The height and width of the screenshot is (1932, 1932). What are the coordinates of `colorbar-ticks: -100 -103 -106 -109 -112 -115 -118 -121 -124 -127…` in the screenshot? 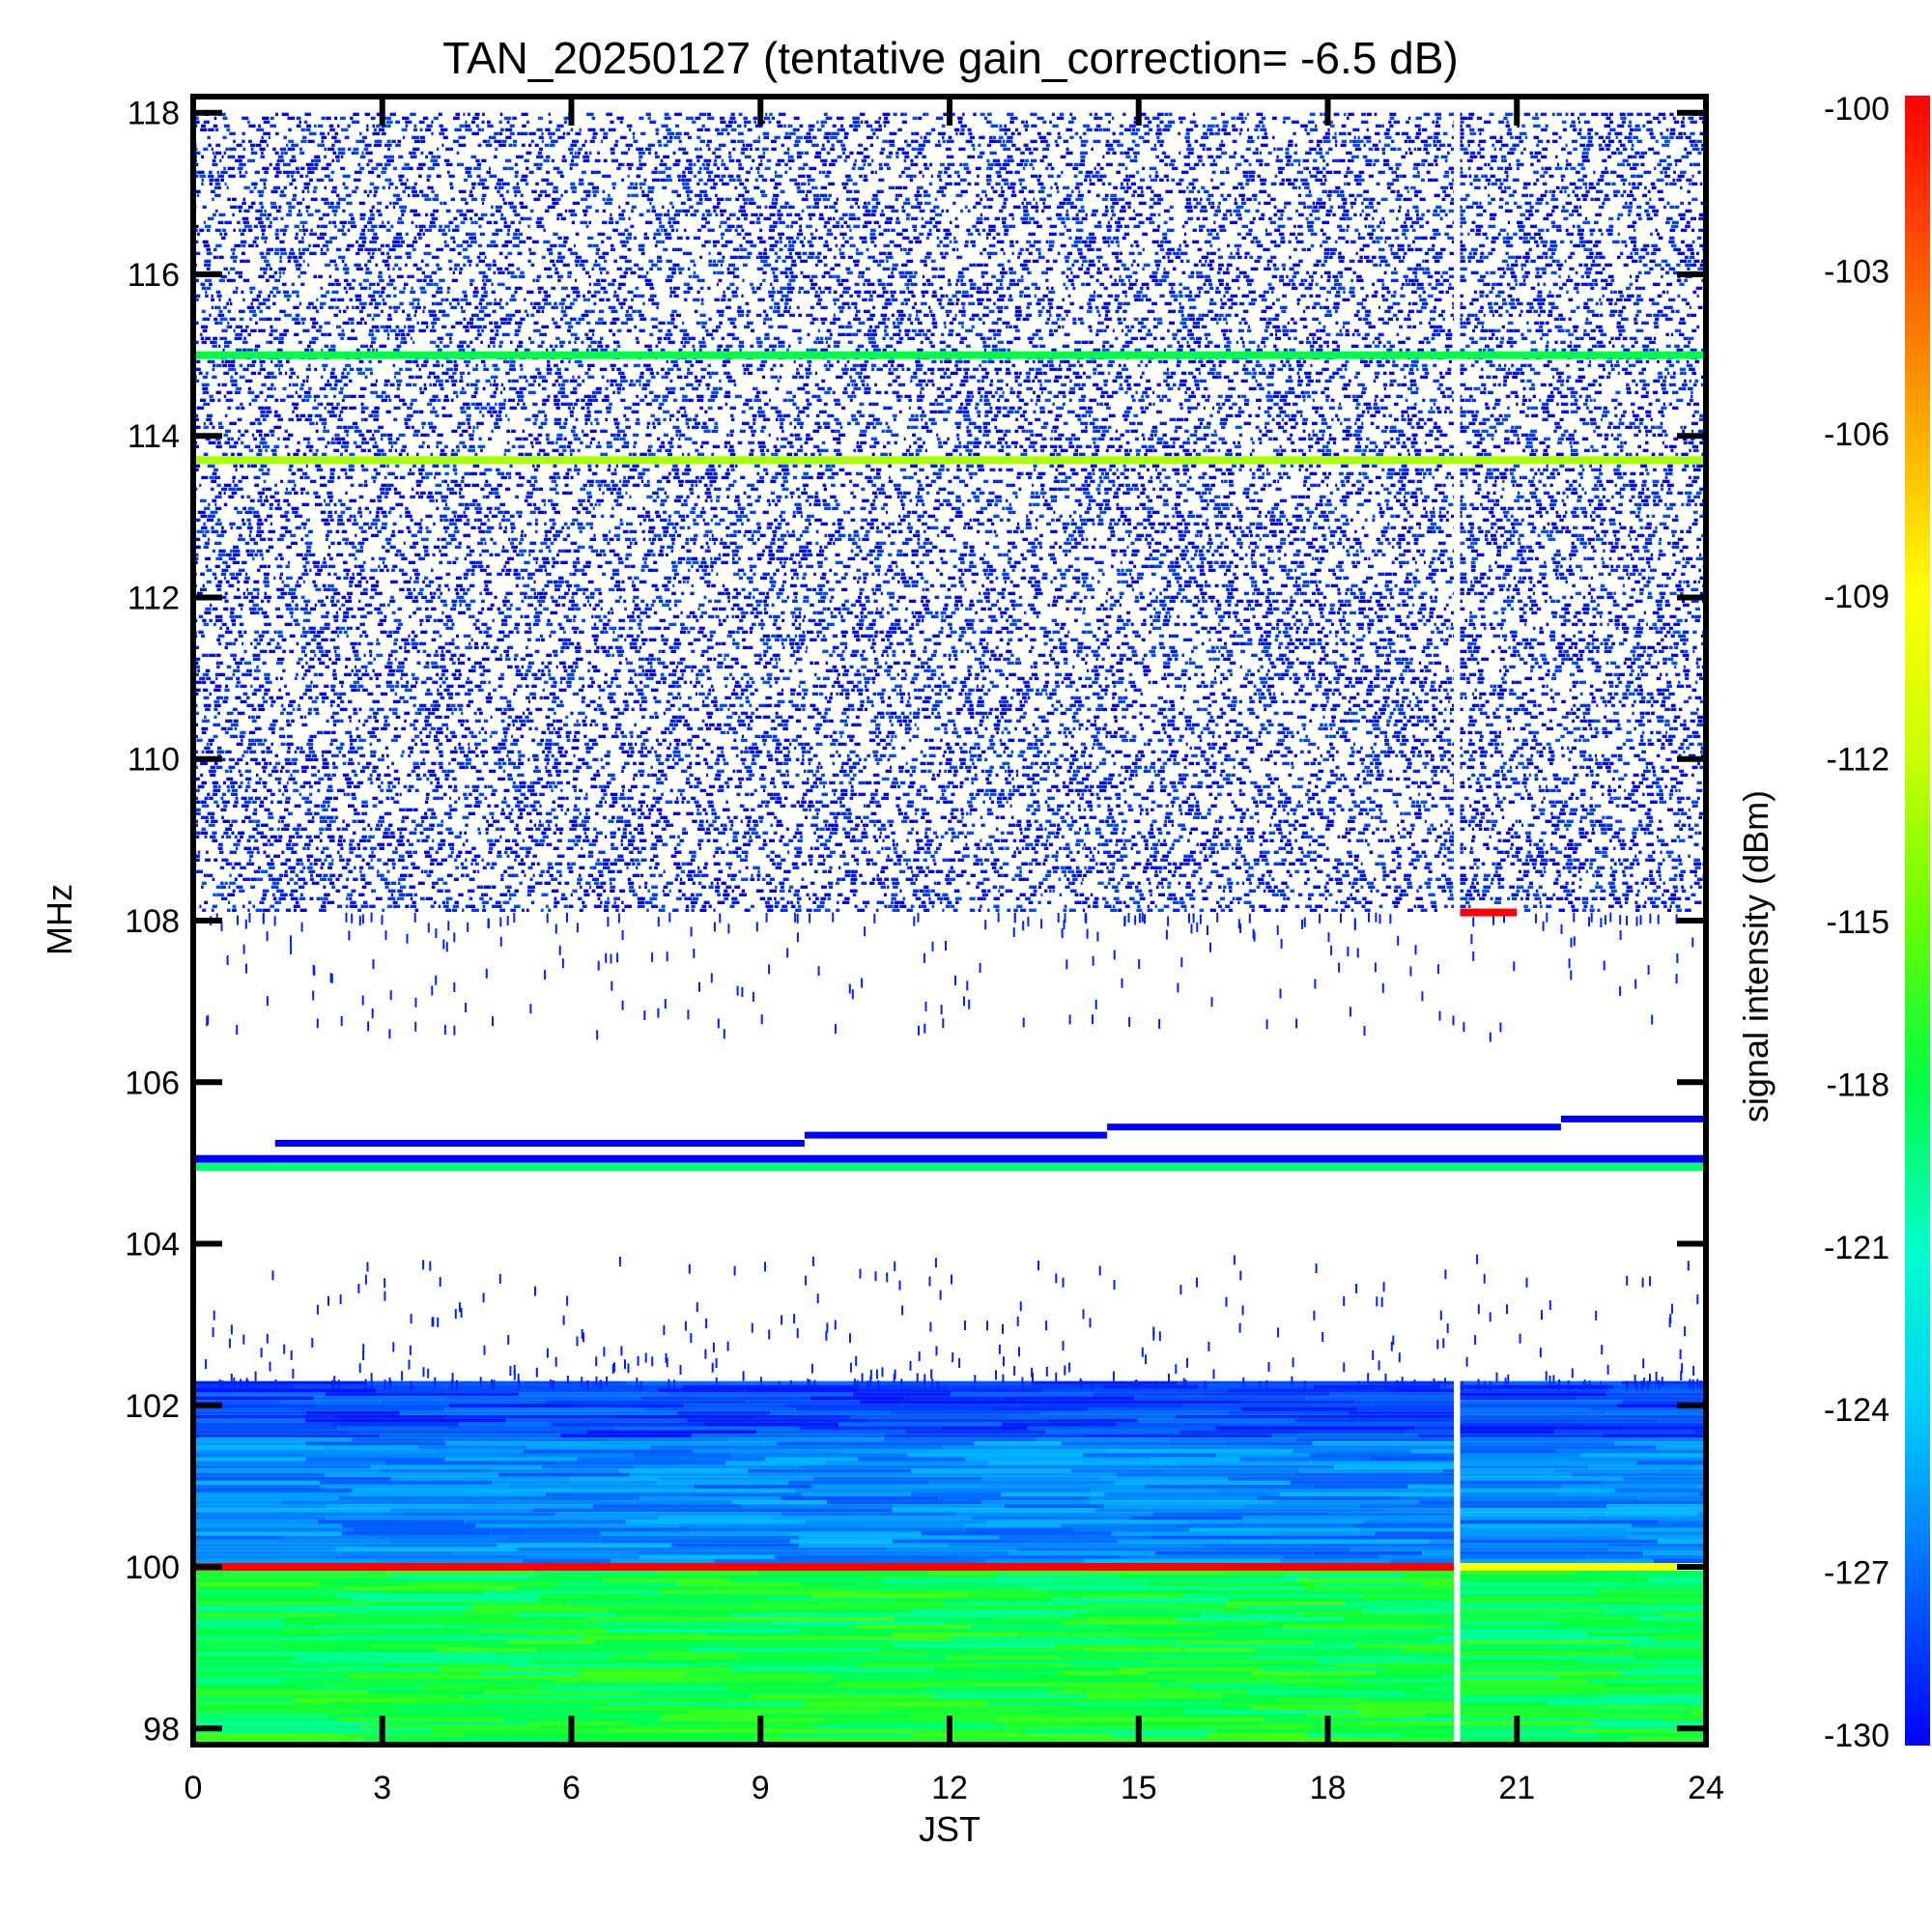 It's located at (1856, 922).